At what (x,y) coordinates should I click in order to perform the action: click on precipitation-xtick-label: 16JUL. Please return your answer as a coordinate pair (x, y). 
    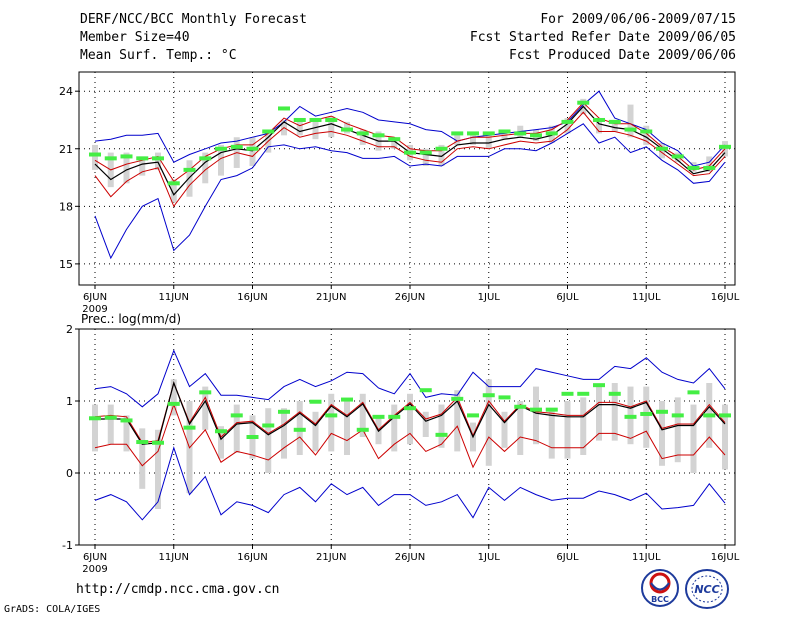
    Looking at the image, I should click on (725, 557).